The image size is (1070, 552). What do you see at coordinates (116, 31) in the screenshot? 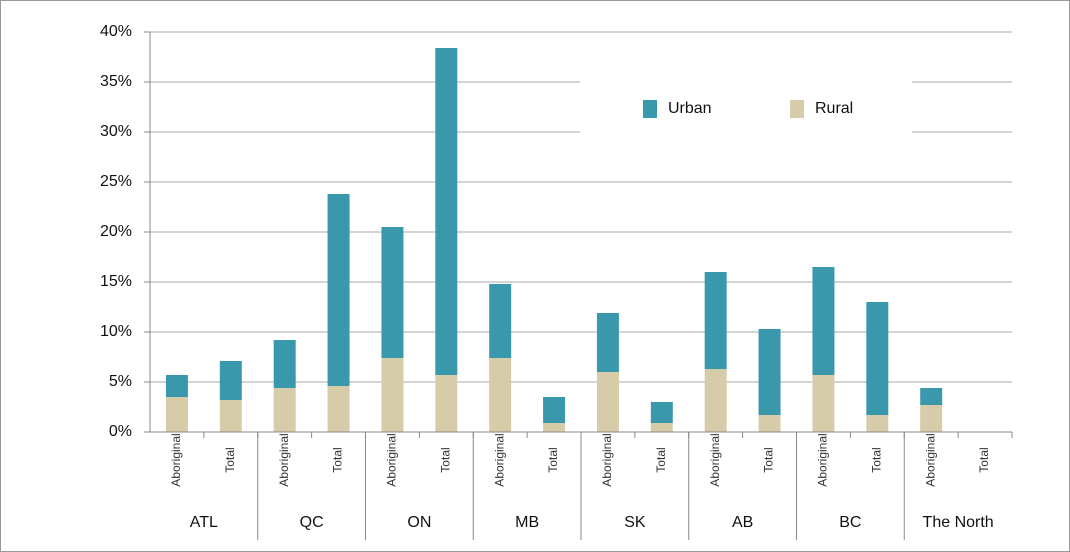
I see `y-tick-label: 40%` at bounding box center [116, 31].